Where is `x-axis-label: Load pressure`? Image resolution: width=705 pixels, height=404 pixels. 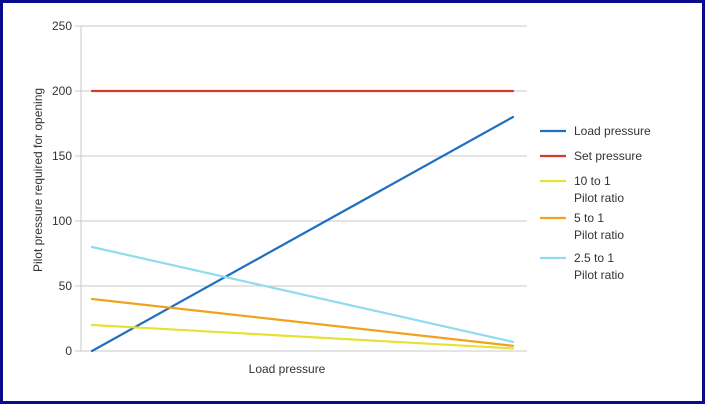 x-axis-label: Load pressure is located at coordinates (287, 369).